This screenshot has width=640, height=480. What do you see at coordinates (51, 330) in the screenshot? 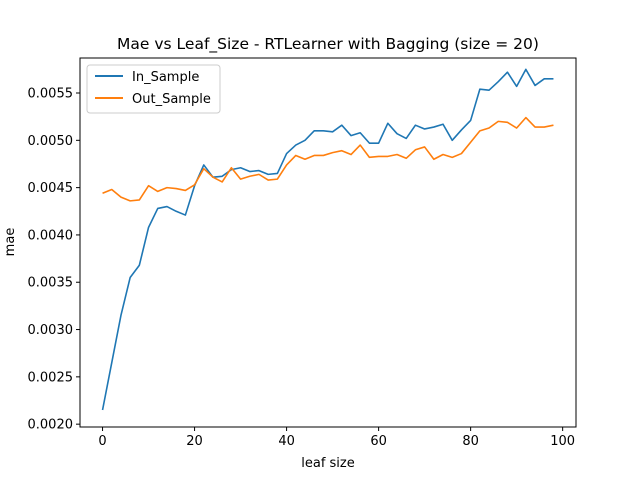
I see `y-tick-label: 0.0030` at bounding box center [51, 330].